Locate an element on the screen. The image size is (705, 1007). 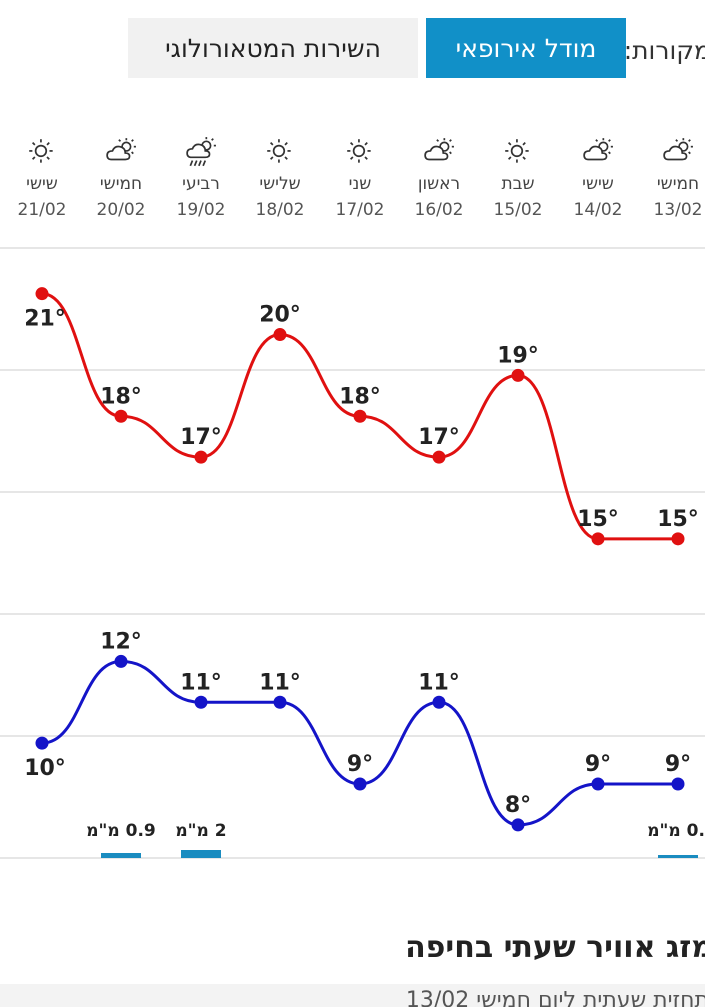
day-column: חמישי 20/02 is located at coordinates (121, 175).